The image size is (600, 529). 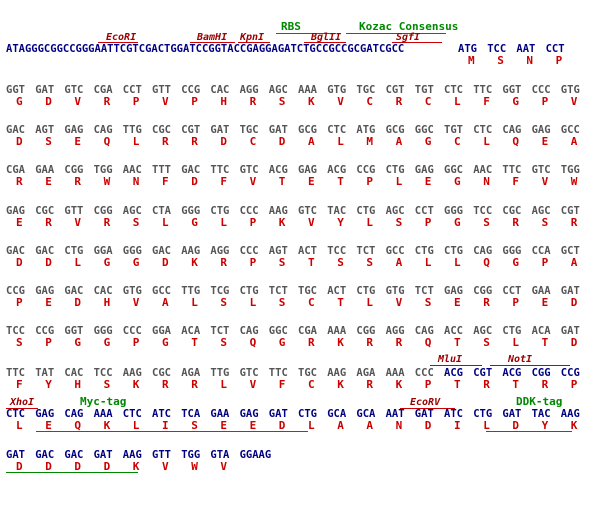 What do you see at coordinates (366, 331) in the screenshot?
I see `nucleotide-codon: CGG` at bounding box center [366, 331].